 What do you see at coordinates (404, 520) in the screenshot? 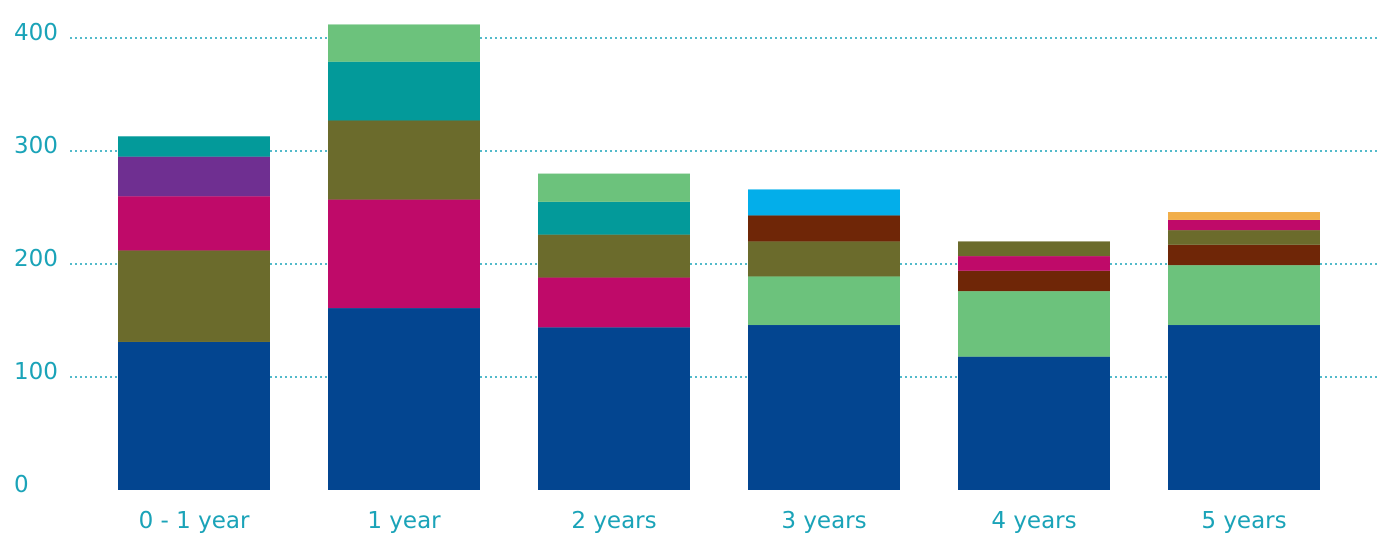
I see `x-category-label-1: 1 year` at bounding box center [404, 520].